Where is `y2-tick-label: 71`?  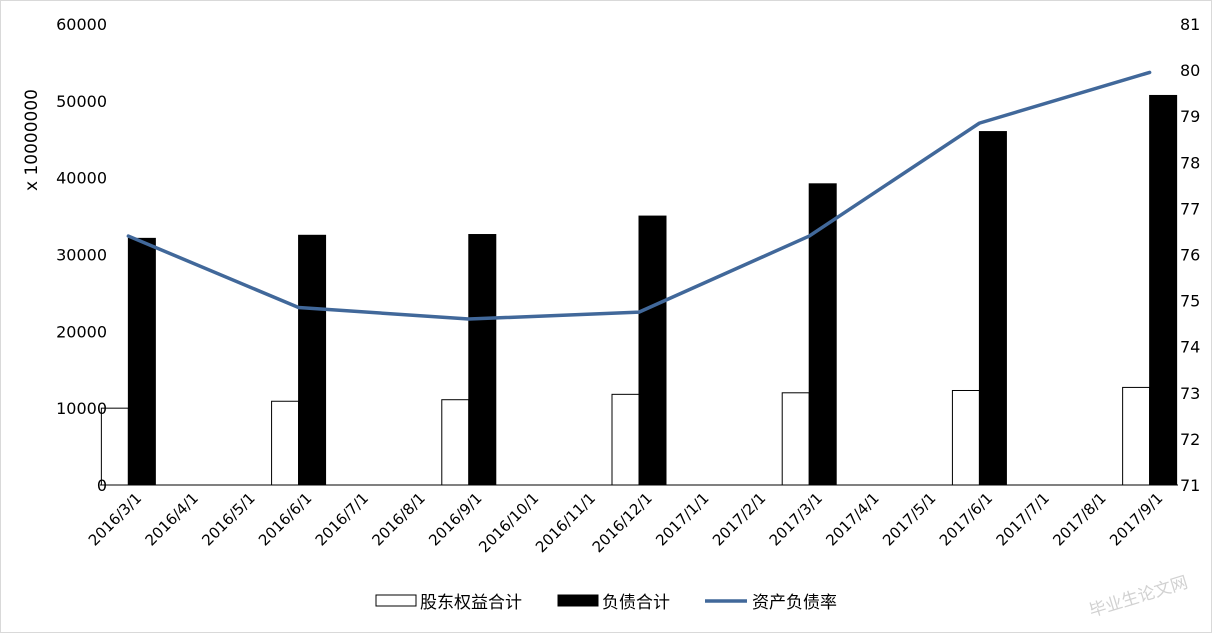
y2-tick-label: 71 is located at coordinates (1190, 485).